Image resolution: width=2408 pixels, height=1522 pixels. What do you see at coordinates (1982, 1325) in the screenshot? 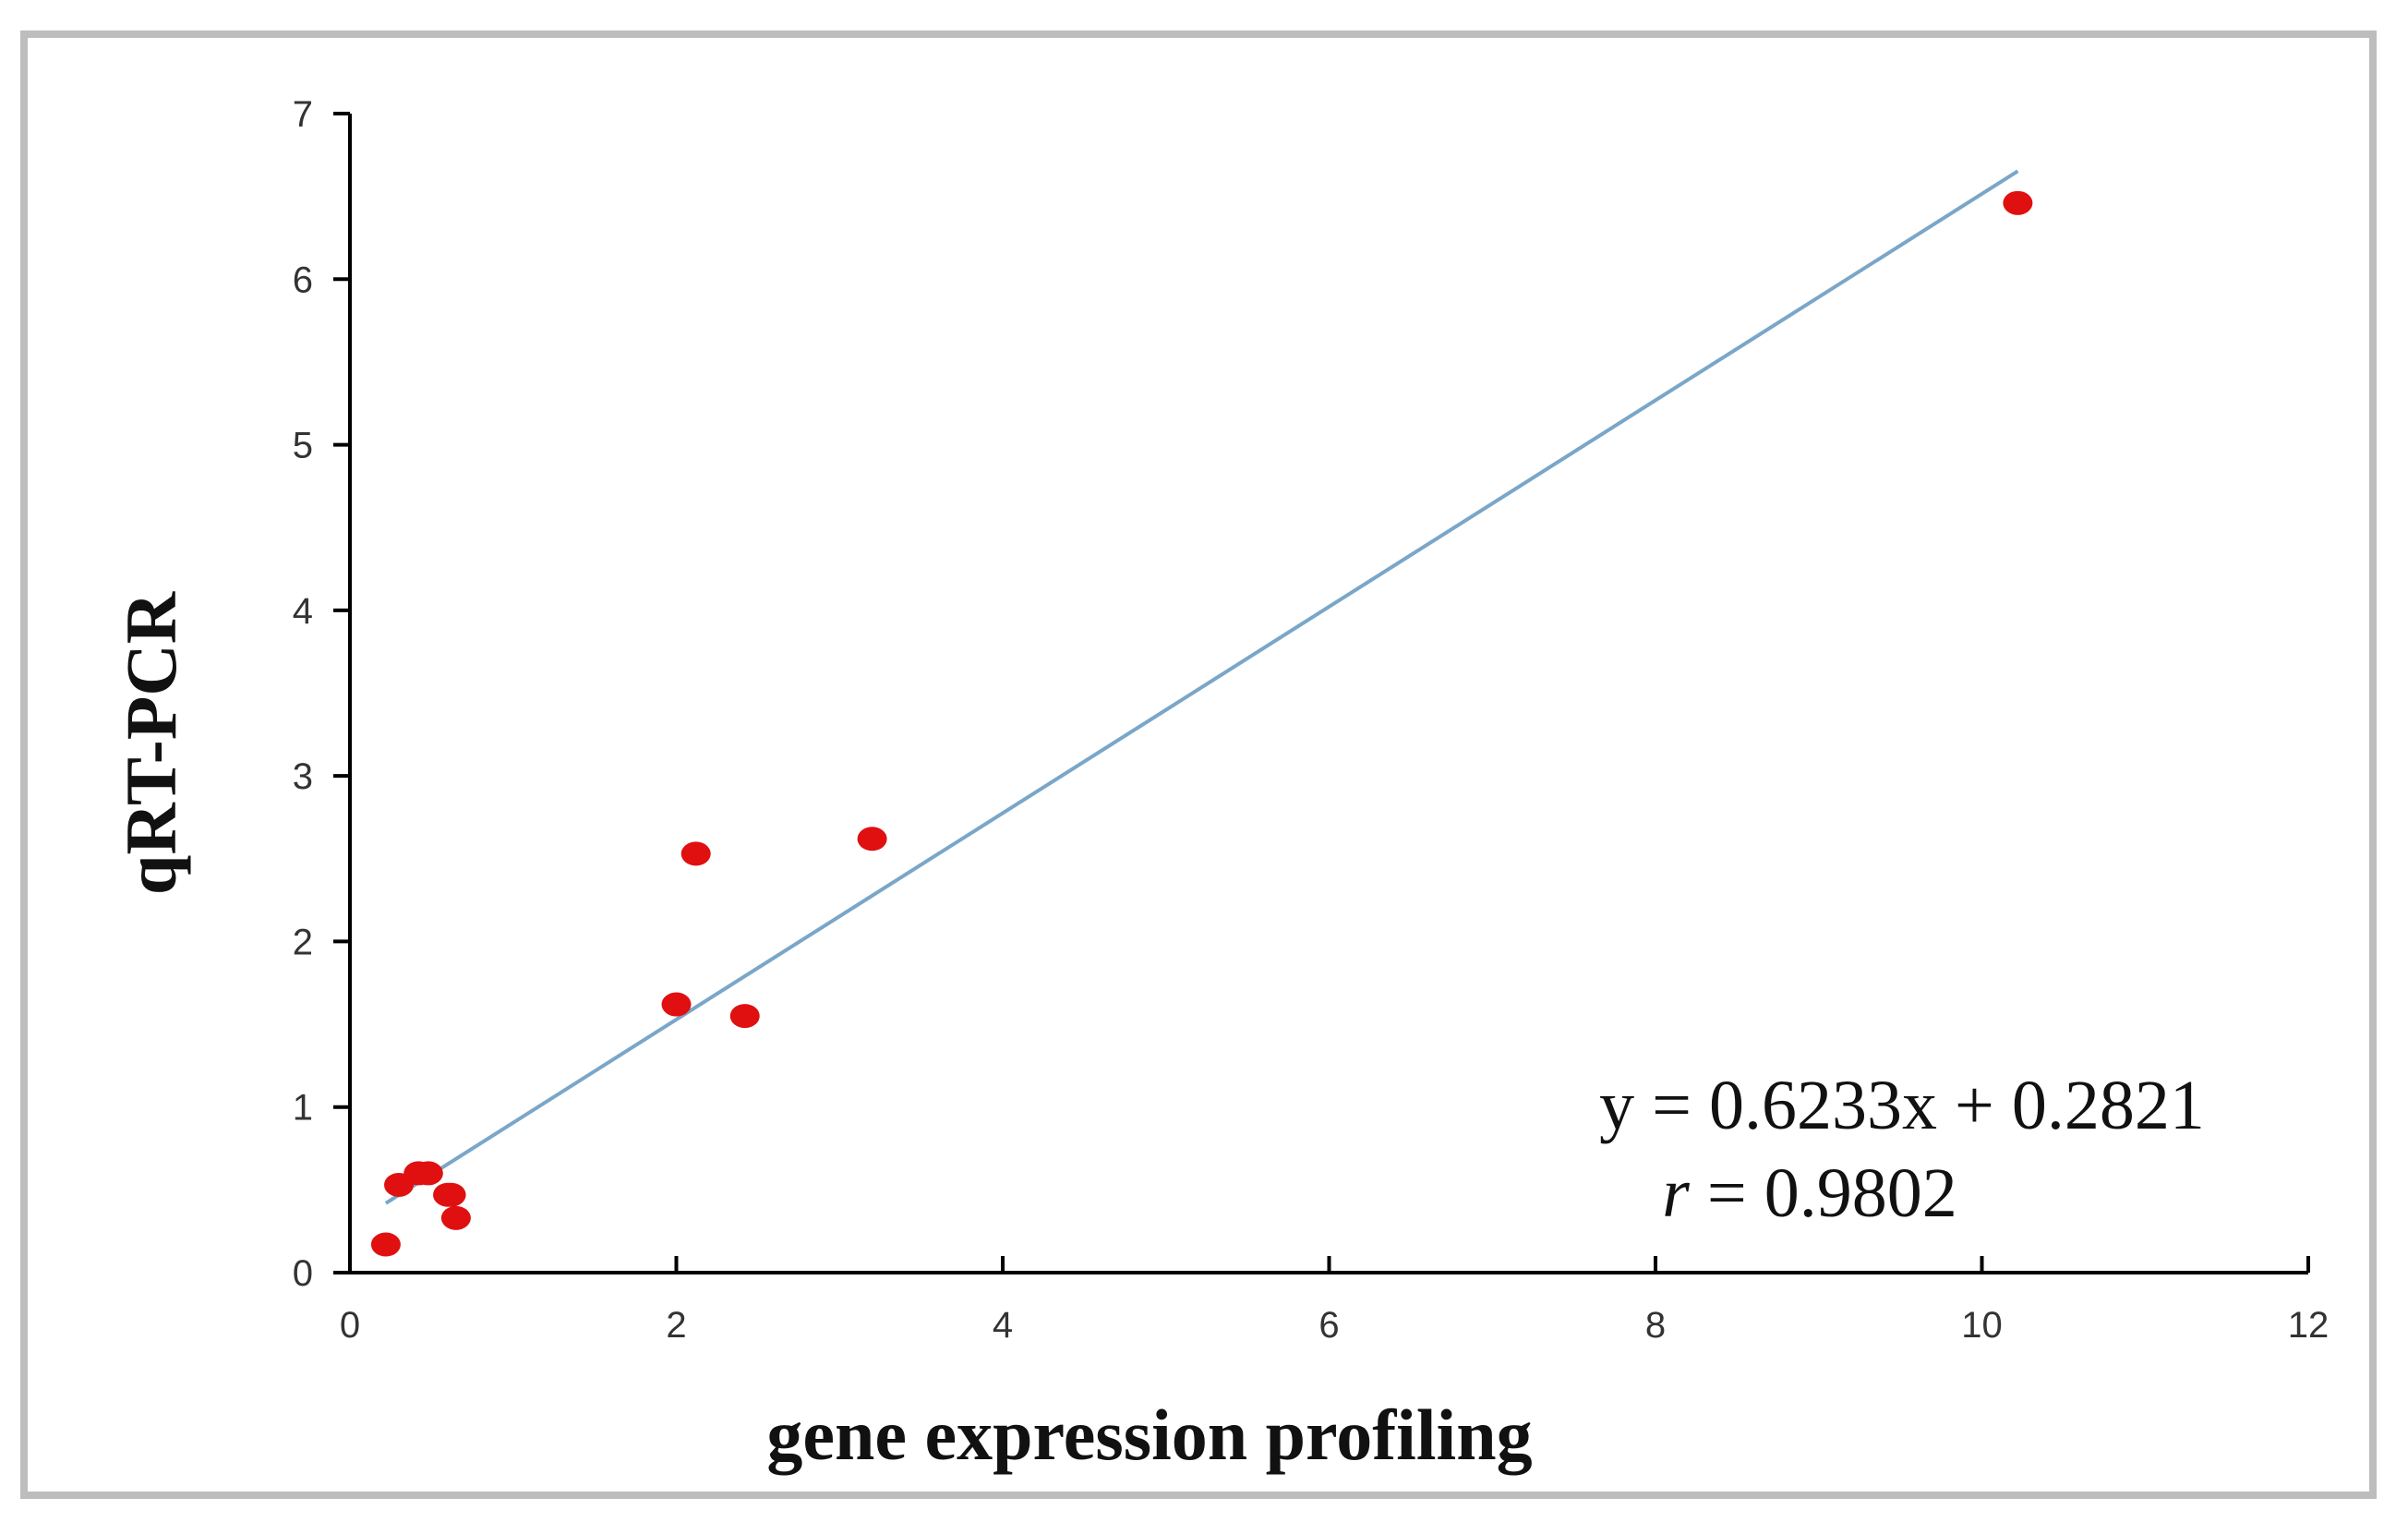
I see `x-tick-label: 10` at bounding box center [1982, 1325].